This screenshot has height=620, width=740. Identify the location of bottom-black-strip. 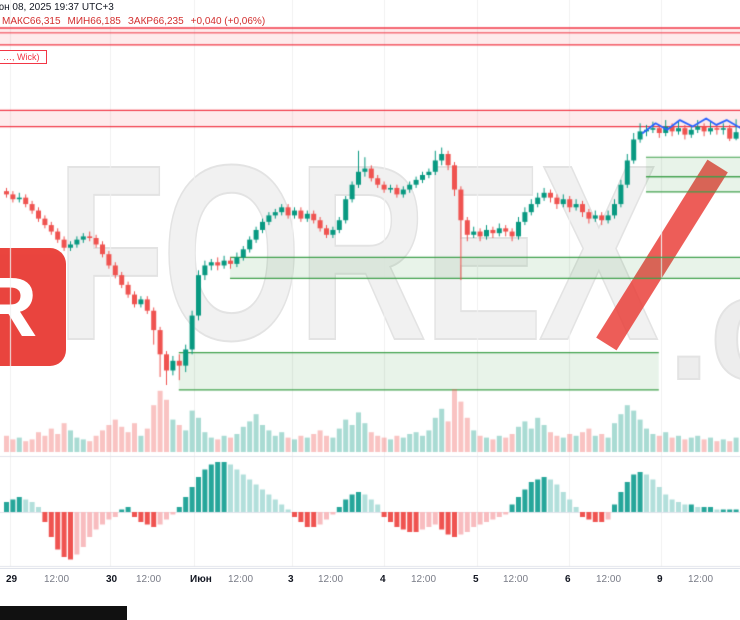
(63, 613).